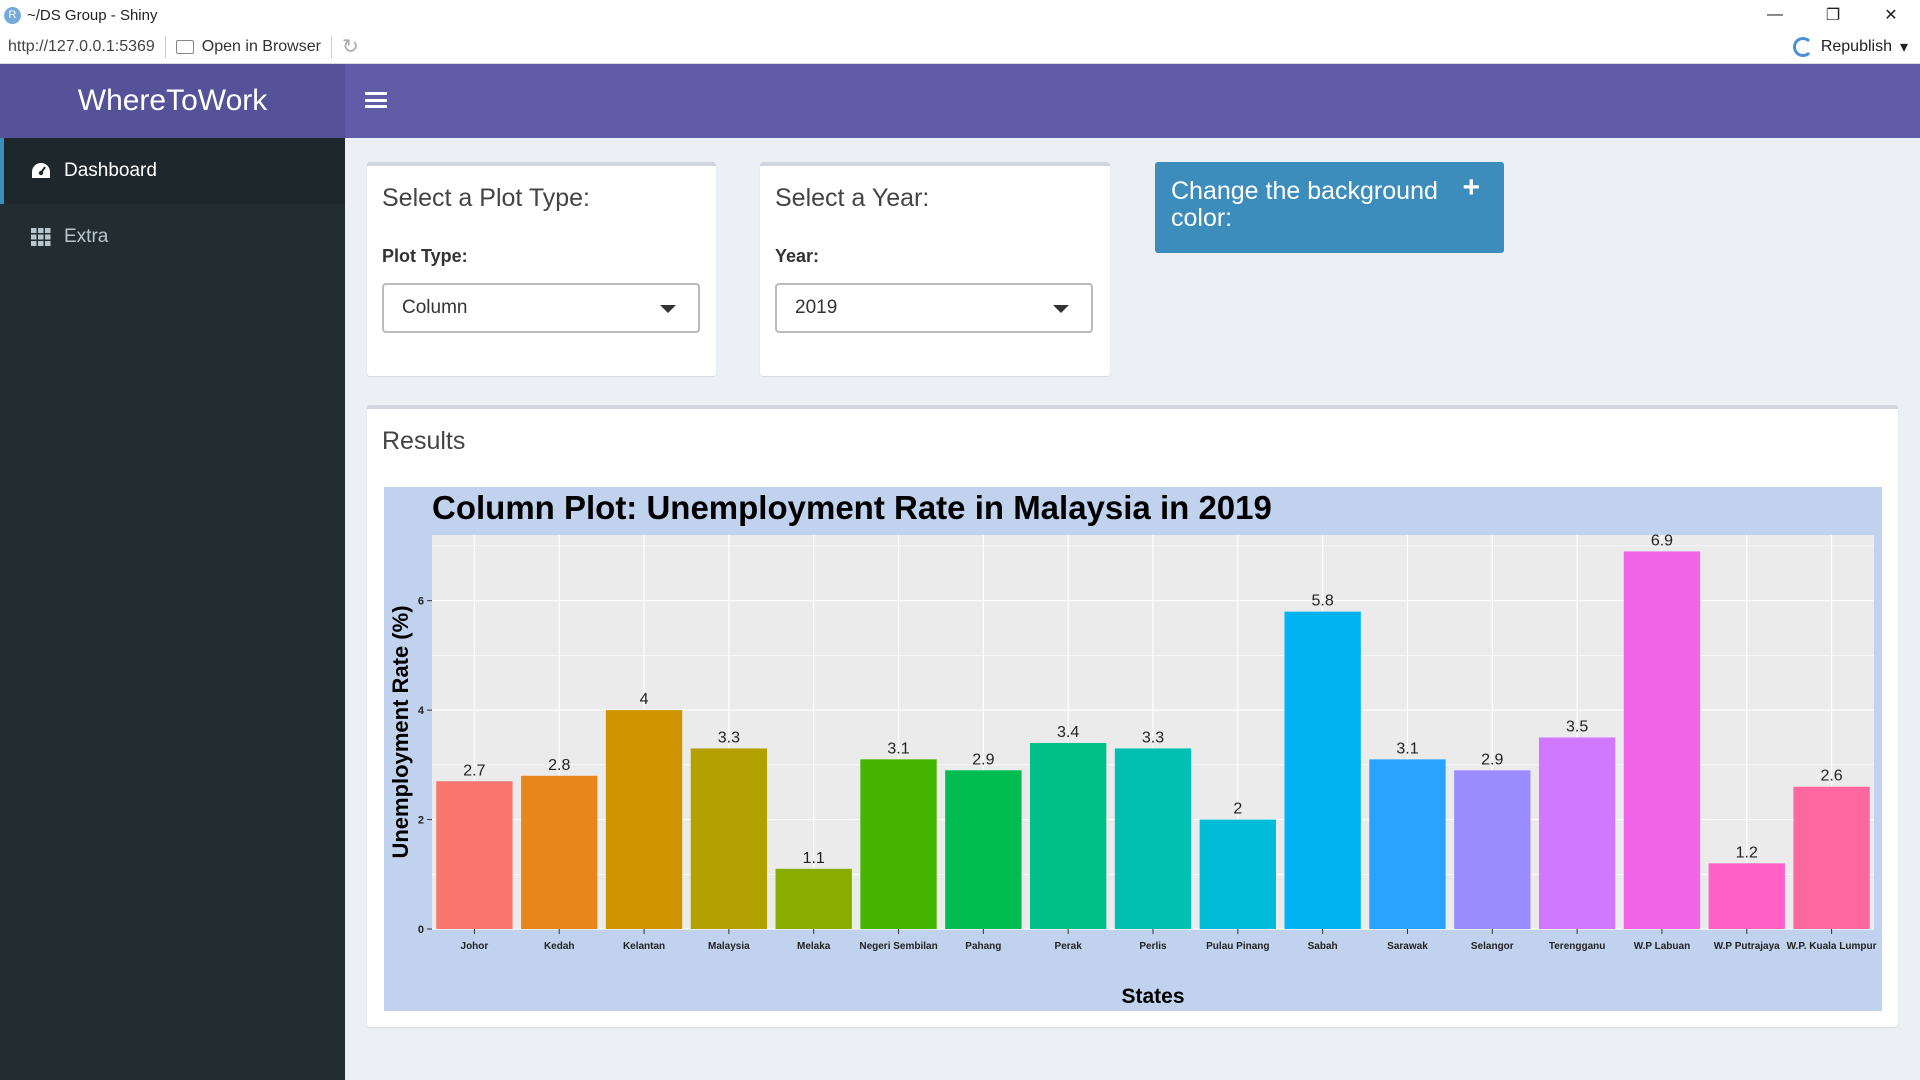 This screenshot has height=1080, width=1920. Describe the element at coordinates (41, 237) in the screenshot. I see `th-grid-icon` at that location.